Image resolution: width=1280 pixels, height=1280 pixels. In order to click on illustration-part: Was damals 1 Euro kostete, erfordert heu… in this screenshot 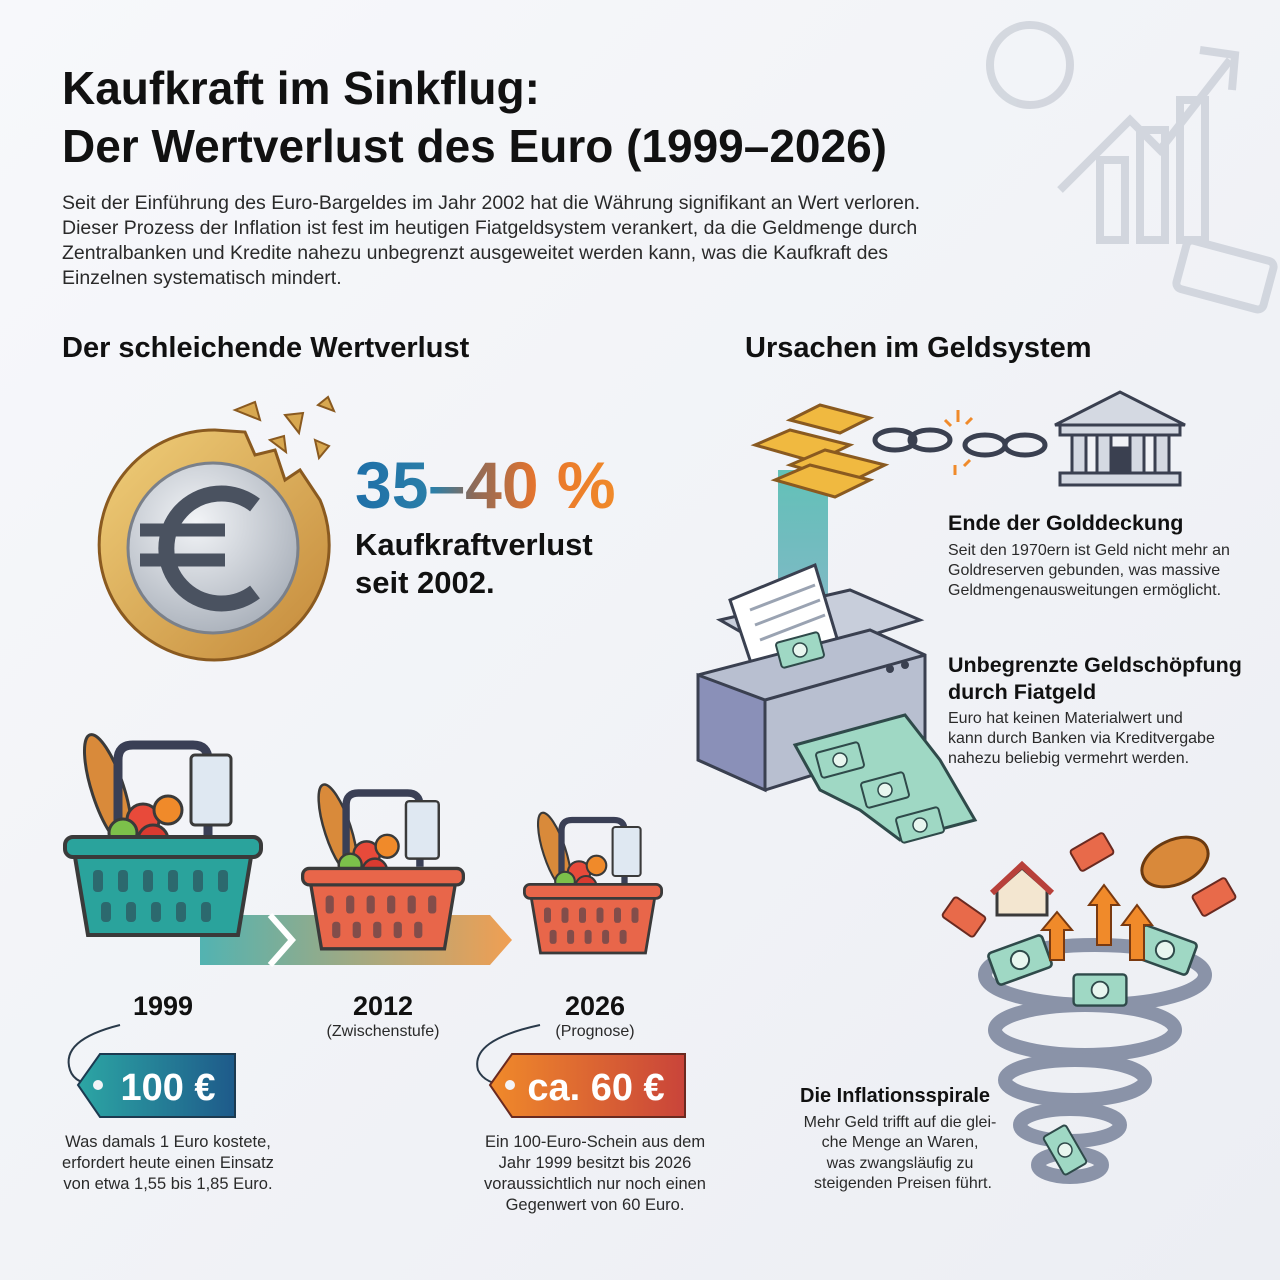, I will do `click(384, 1173)`.